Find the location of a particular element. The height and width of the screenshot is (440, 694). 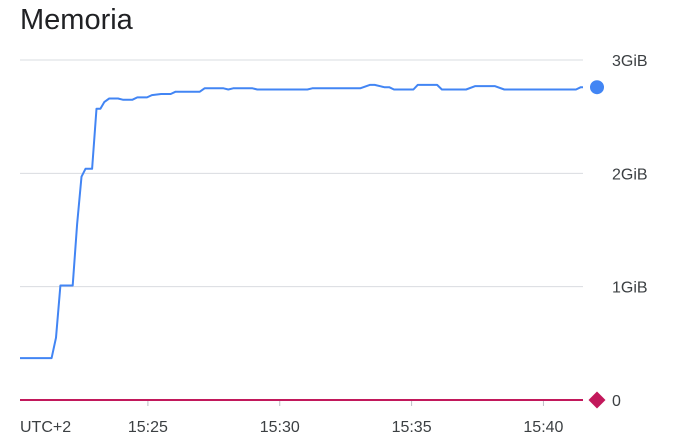

y-tick-label: 3GiB is located at coordinates (630, 61).